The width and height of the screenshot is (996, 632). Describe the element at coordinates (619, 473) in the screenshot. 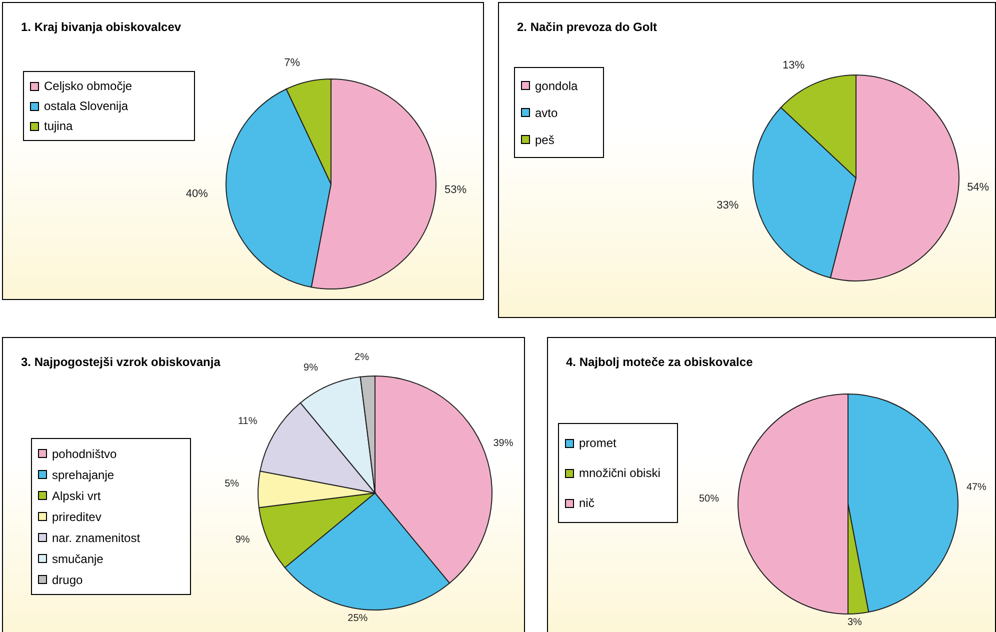

I see `legend-label: množični obiski` at that location.